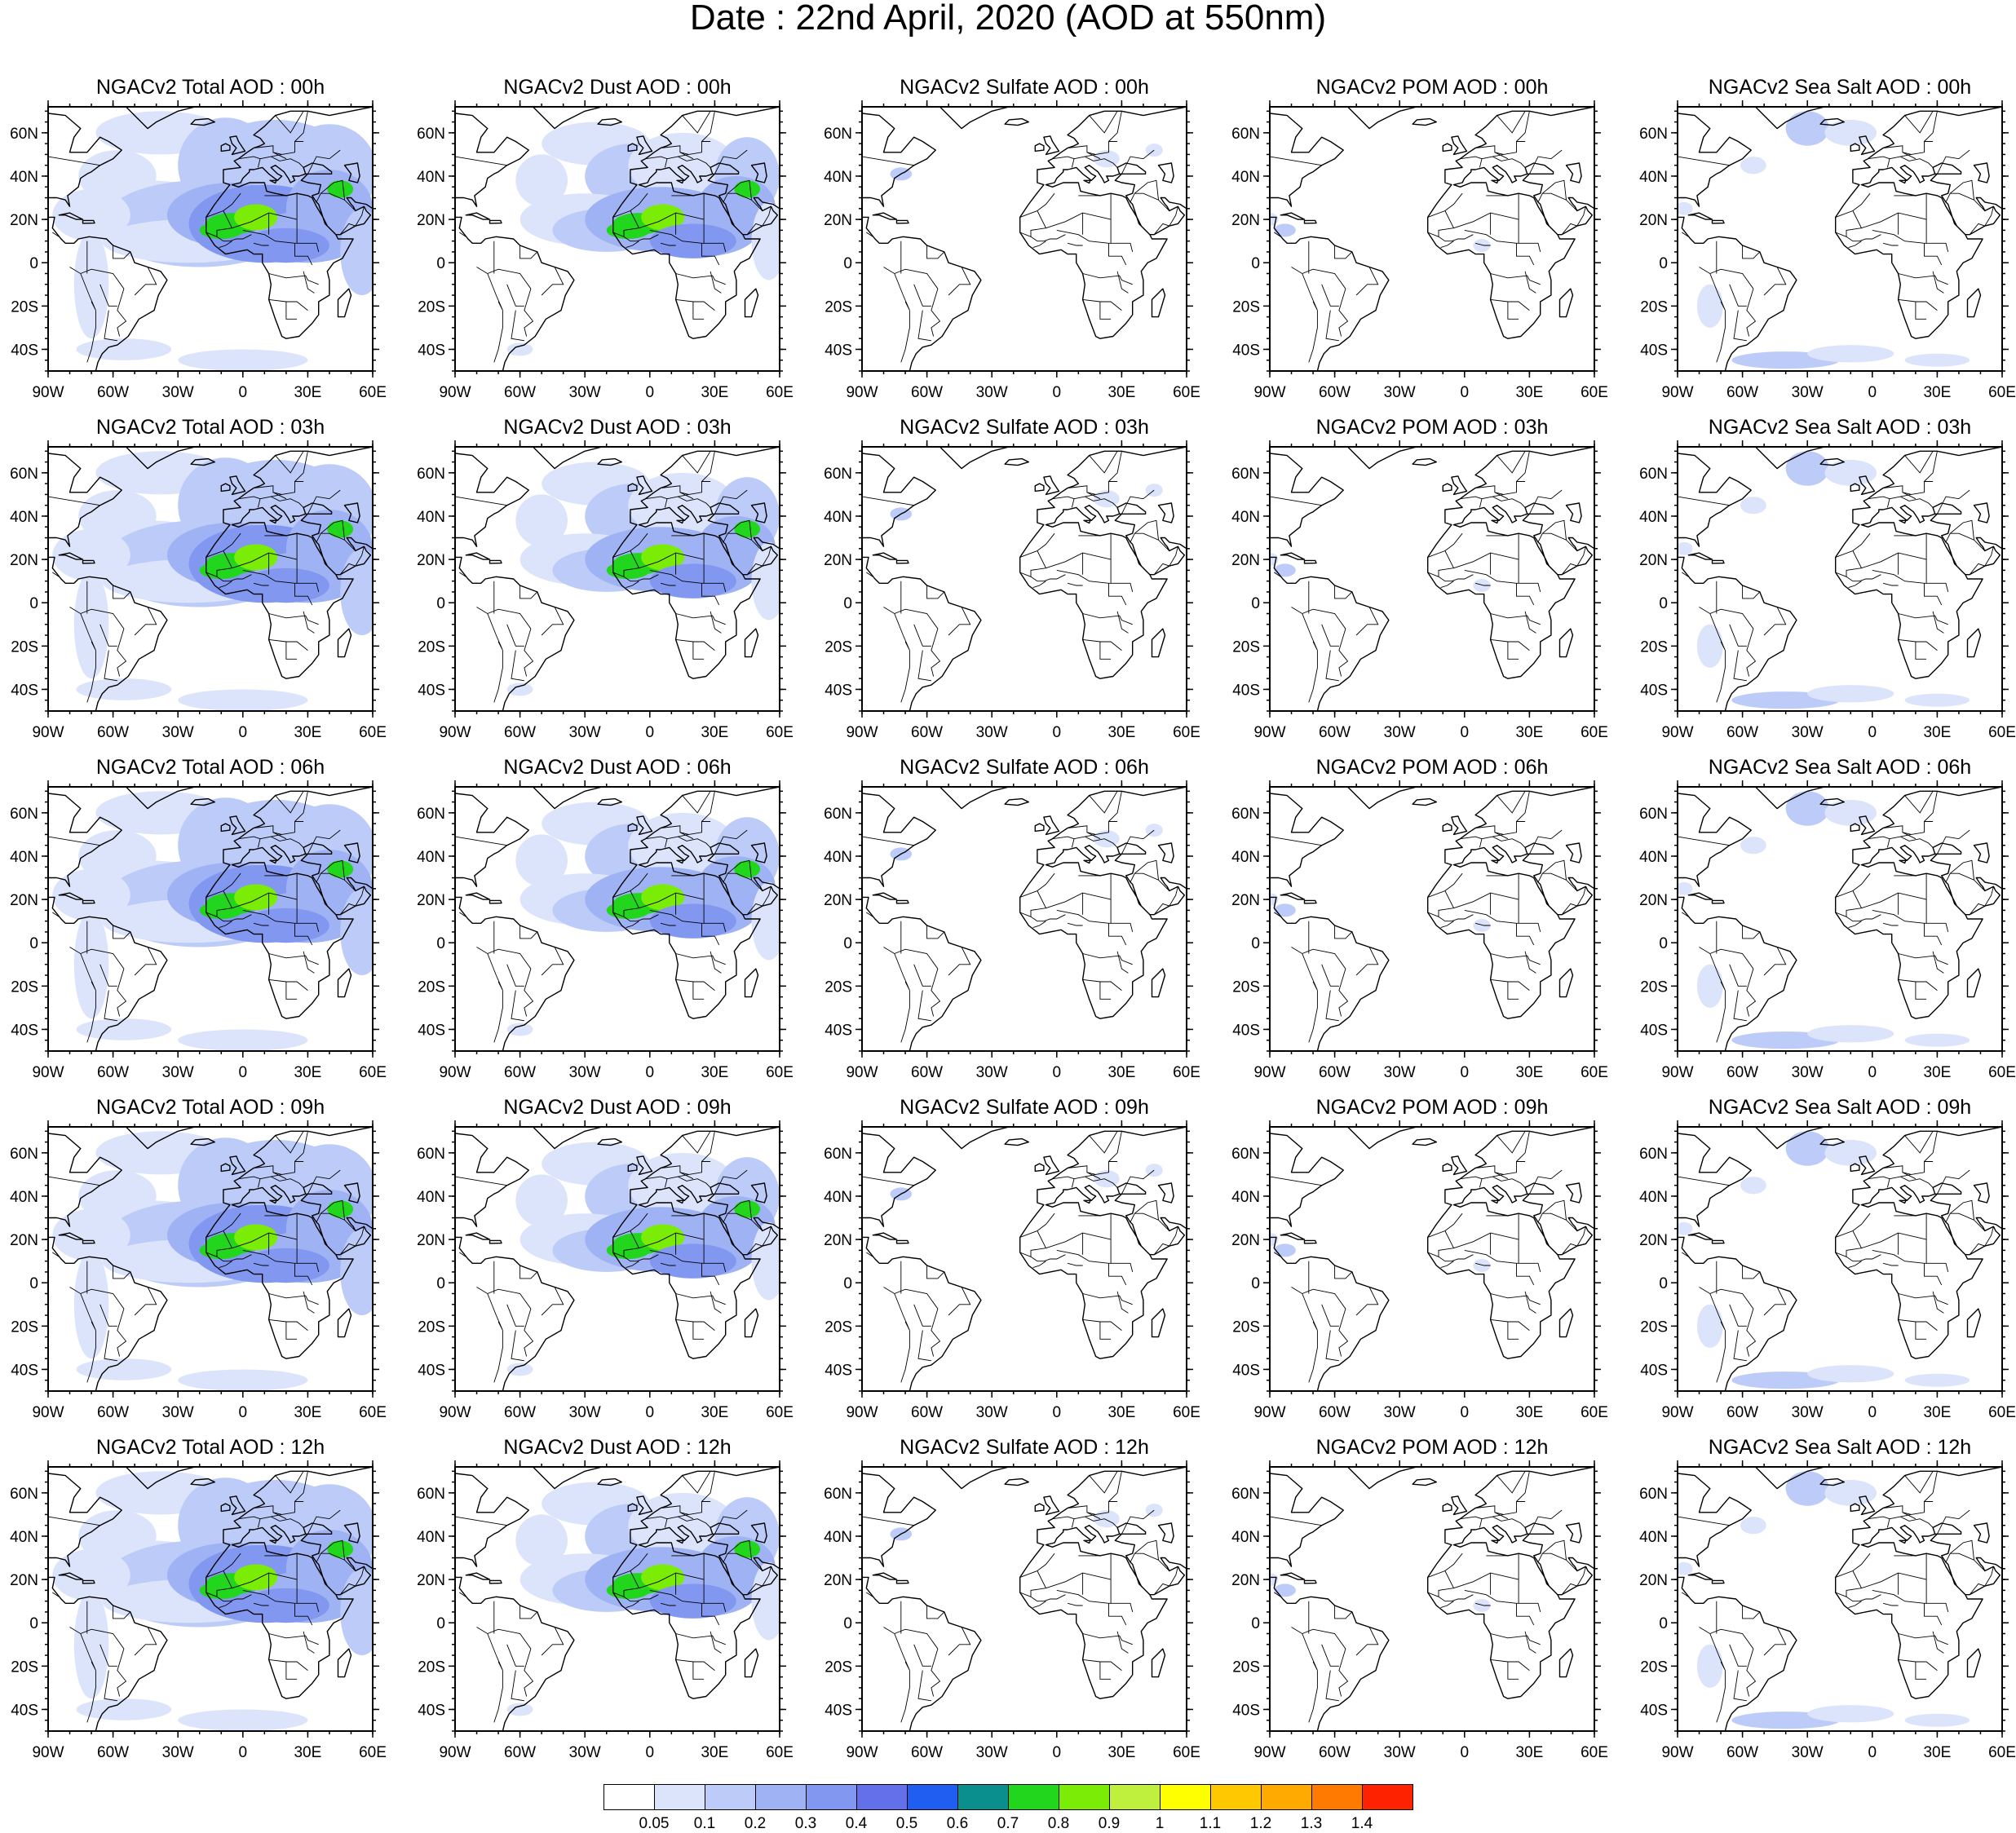 The height and width of the screenshot is (1833, 2016). Describe the element at coordinates (1432, 87) in the screenshot. I see `panel-title: NGACv2 POM AOD : 00h` at that location.